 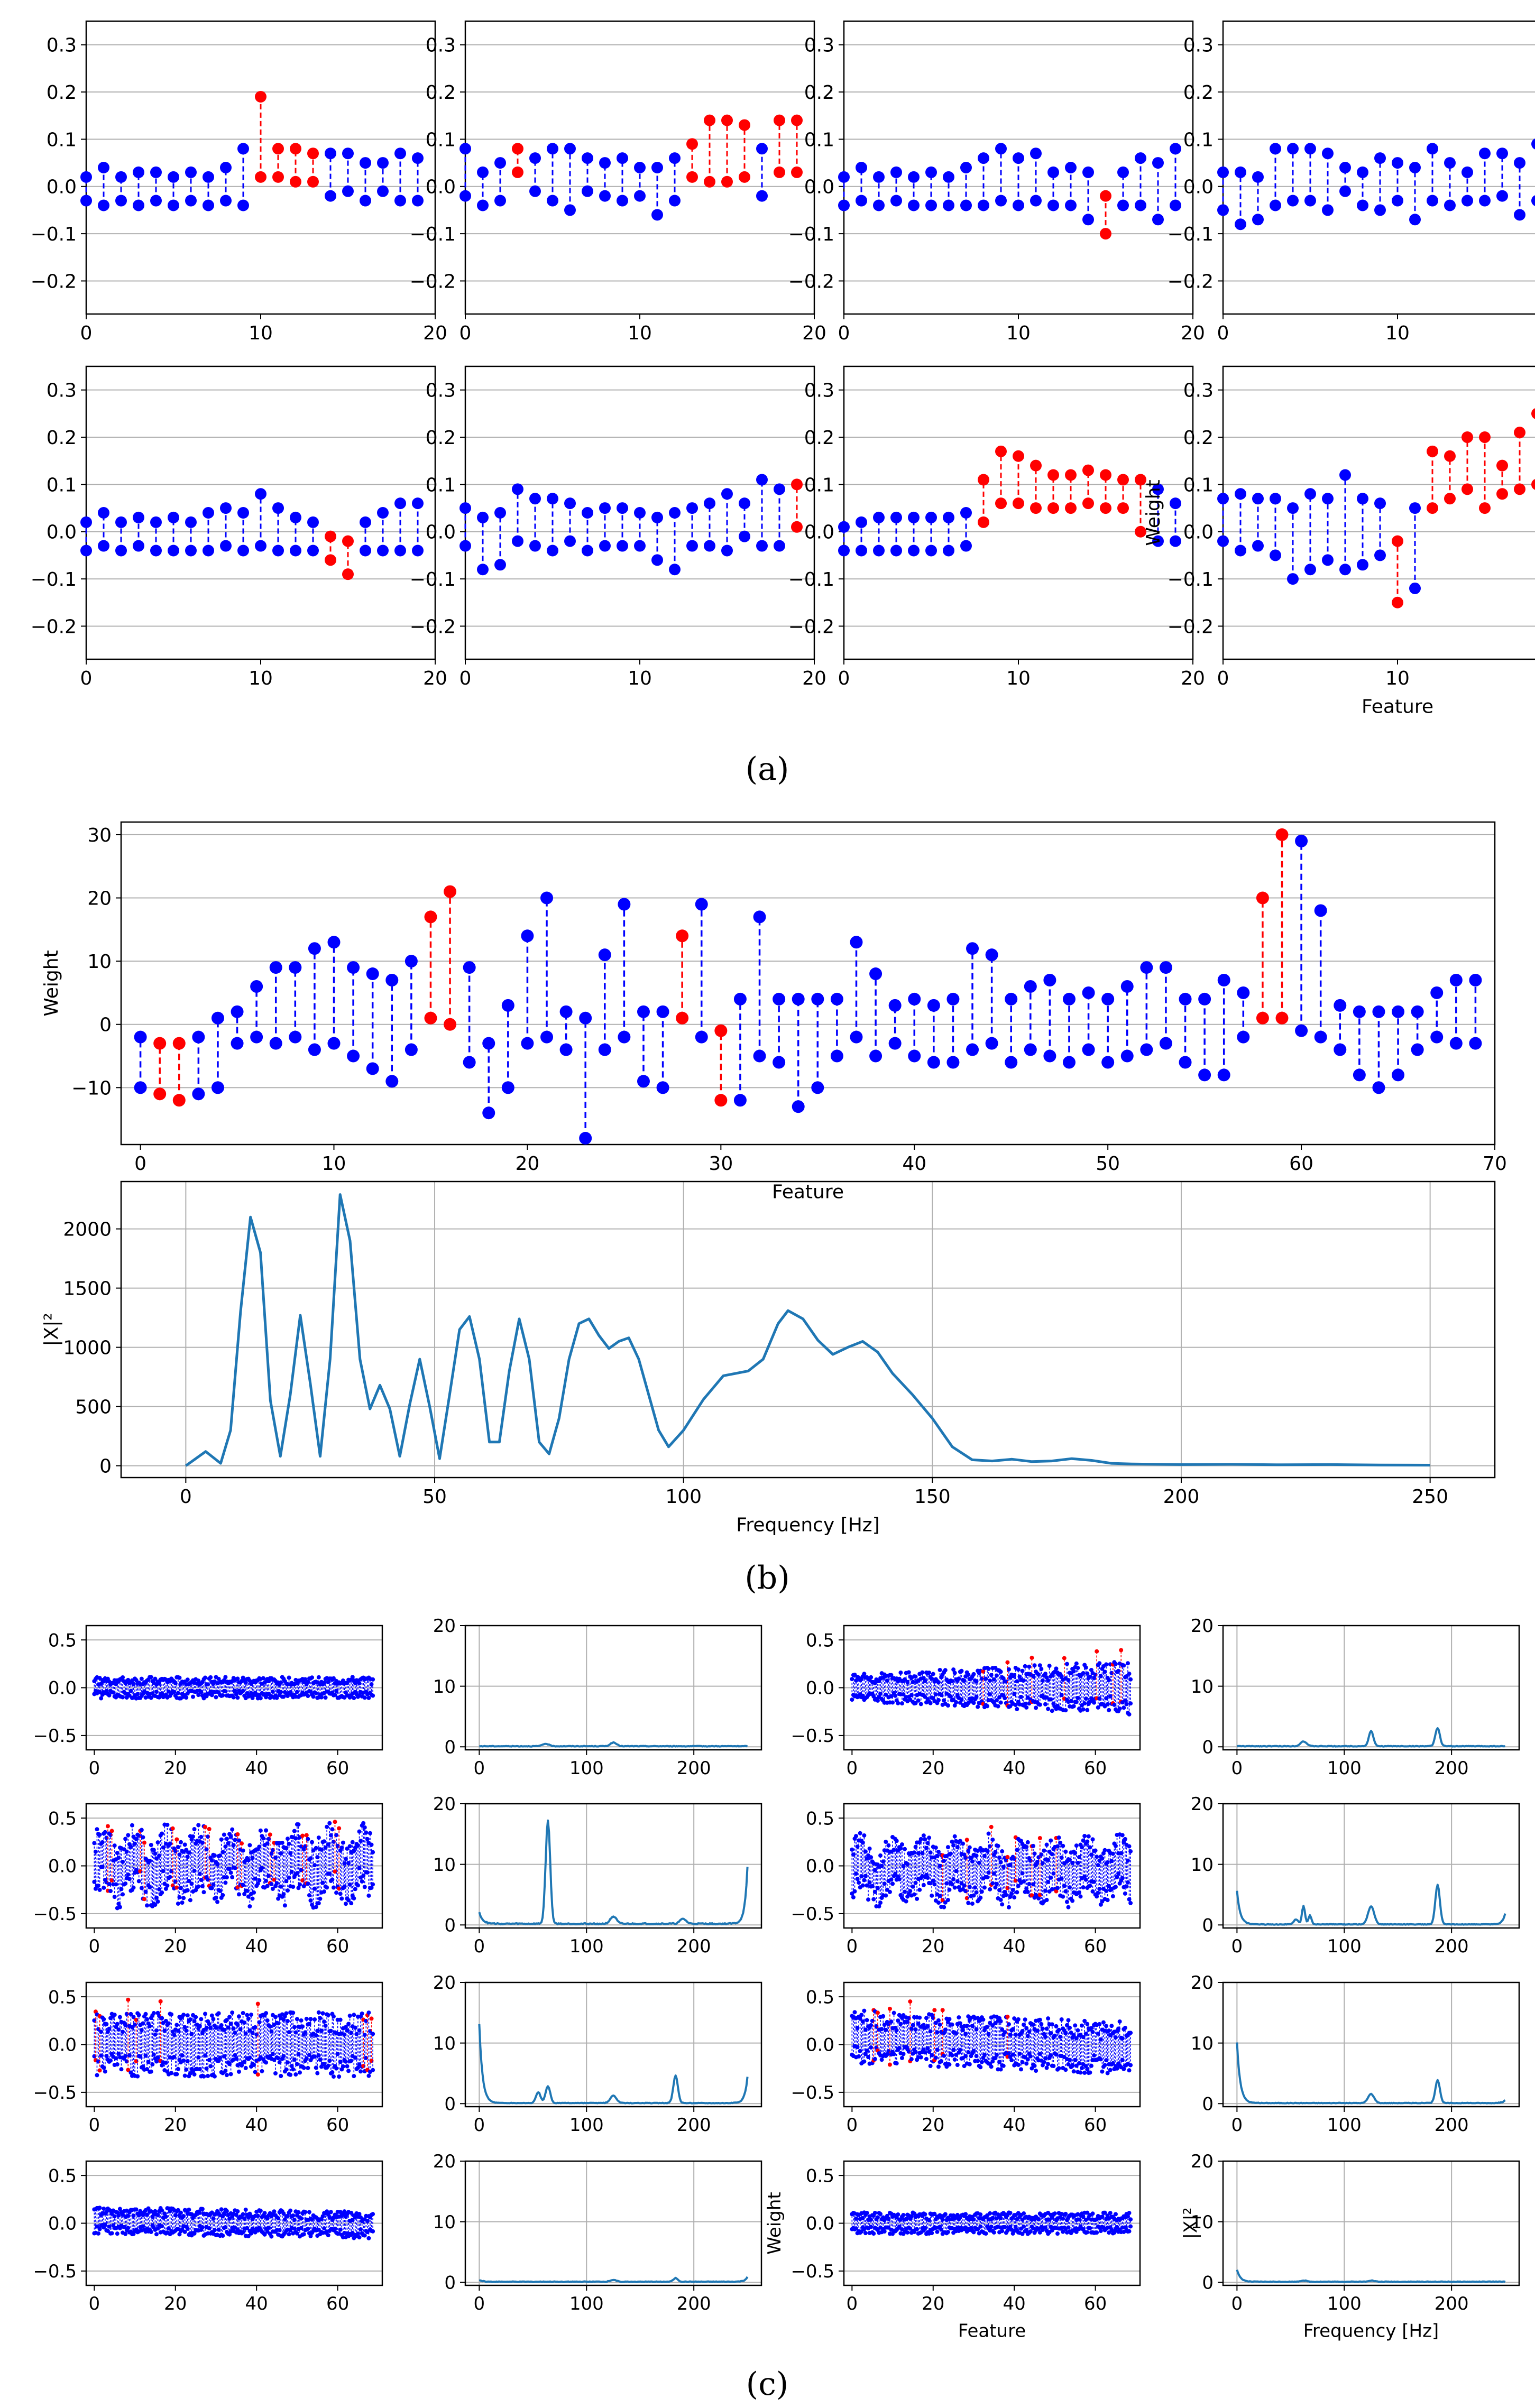 I want to click on chart-c11: 0 20 40 60 −0.5 0.0 0.5, so click(x=966, y=2058).